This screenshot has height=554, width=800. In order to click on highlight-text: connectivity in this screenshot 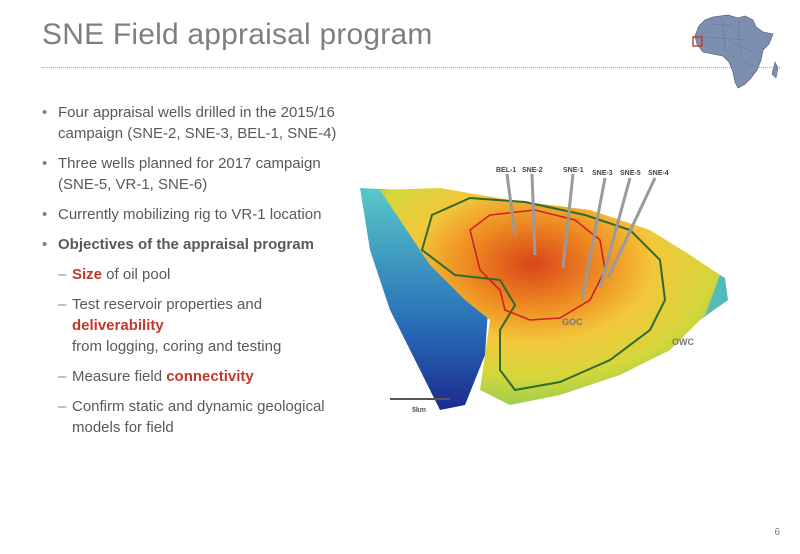, I will do `click(210, 376)`.